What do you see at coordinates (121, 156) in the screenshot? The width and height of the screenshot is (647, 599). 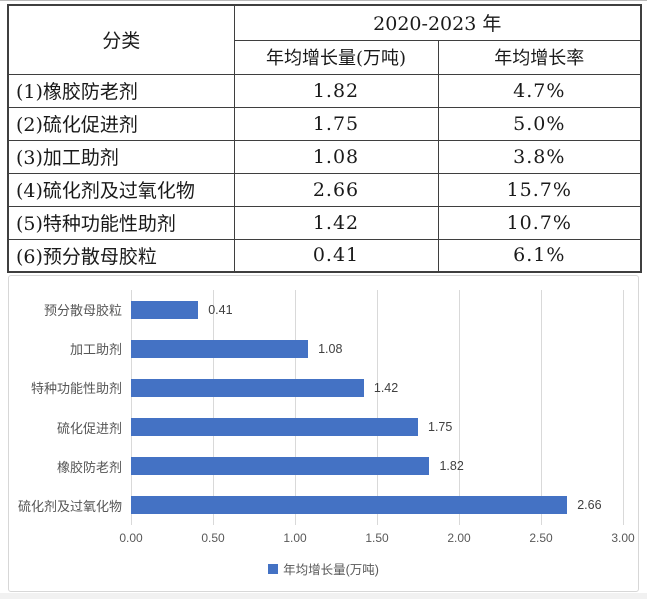 I see `row-category: (3)加工助剂` at bounding box center [121, 156].